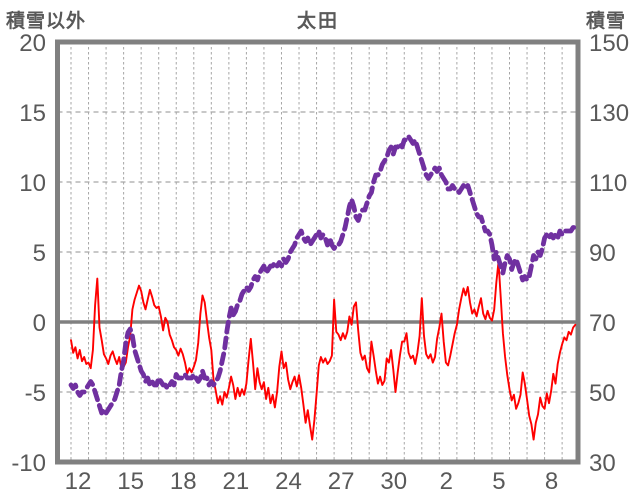 This screenshot has width=636, height=501. I want to click on x-tick-label: 27, so click(341, 481).